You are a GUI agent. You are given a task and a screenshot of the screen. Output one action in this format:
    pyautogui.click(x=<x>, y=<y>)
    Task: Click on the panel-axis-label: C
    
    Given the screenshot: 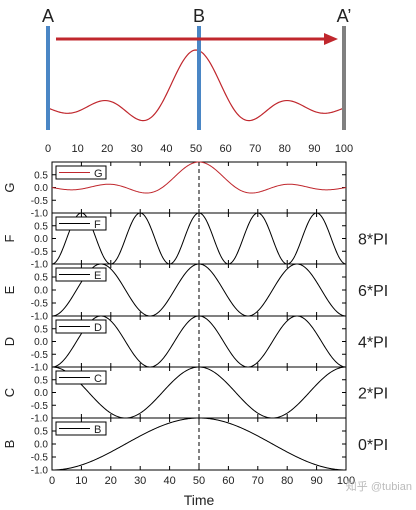 What is the action you would take?
    pyautogui.click(x=9, y=392)
    